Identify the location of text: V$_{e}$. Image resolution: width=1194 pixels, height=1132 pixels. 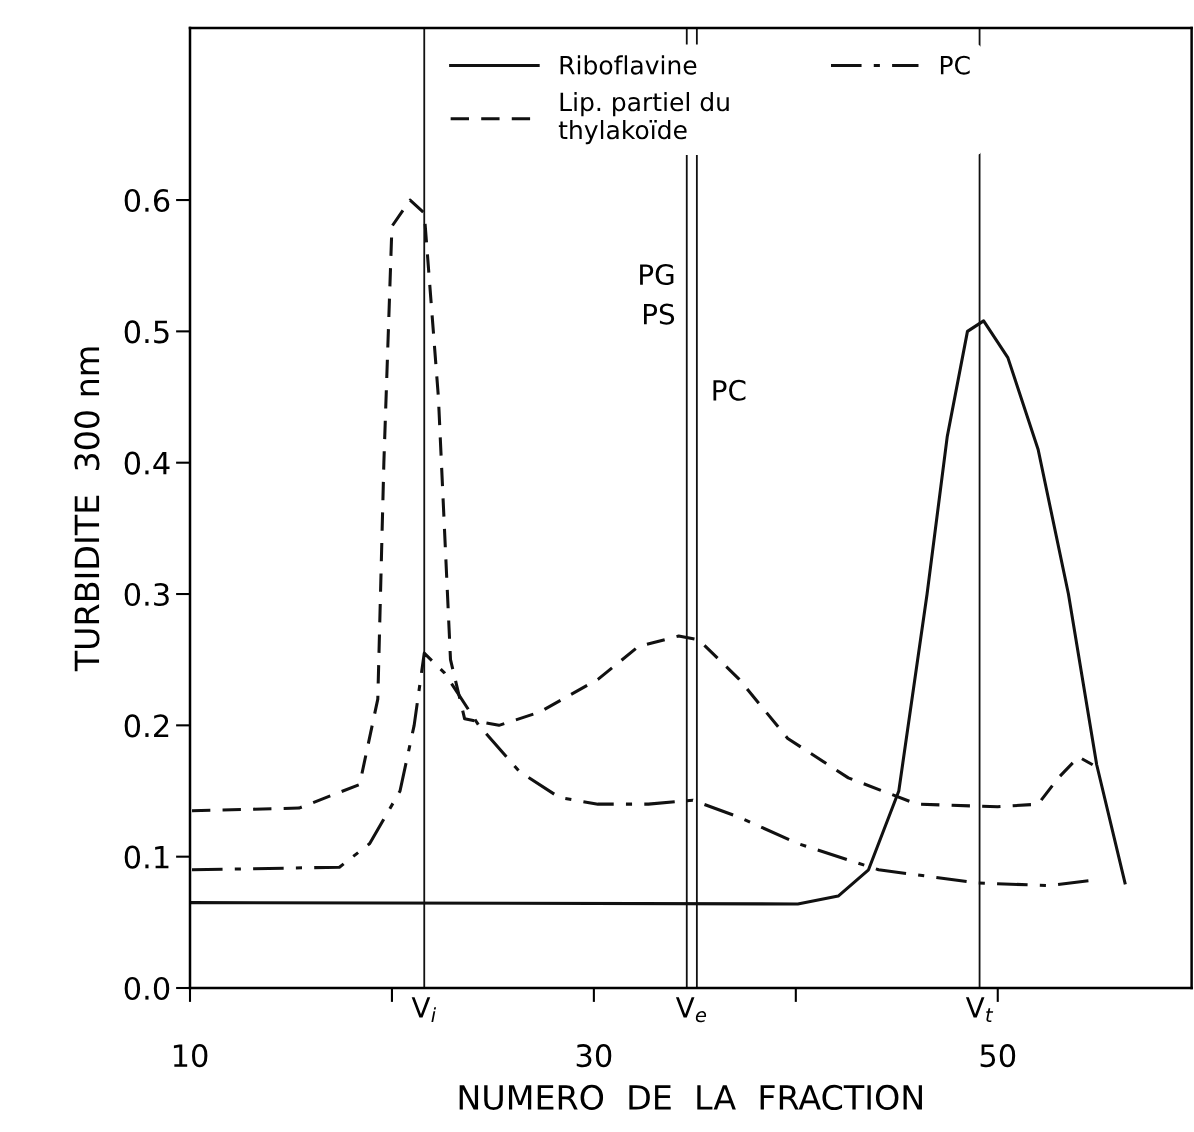
(691, 1010).